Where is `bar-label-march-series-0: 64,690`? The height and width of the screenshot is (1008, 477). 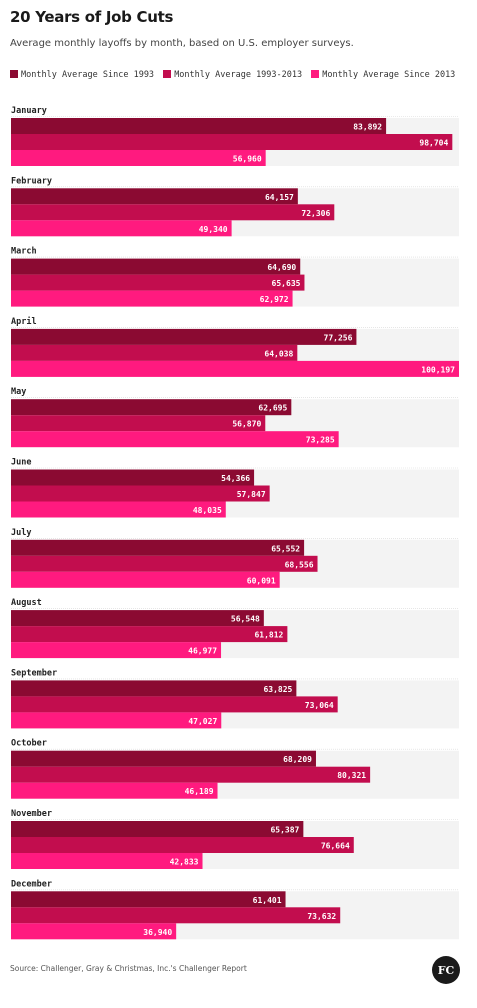
bar-label-march-series-0: 64,690 is located at coordinates (281, 267).